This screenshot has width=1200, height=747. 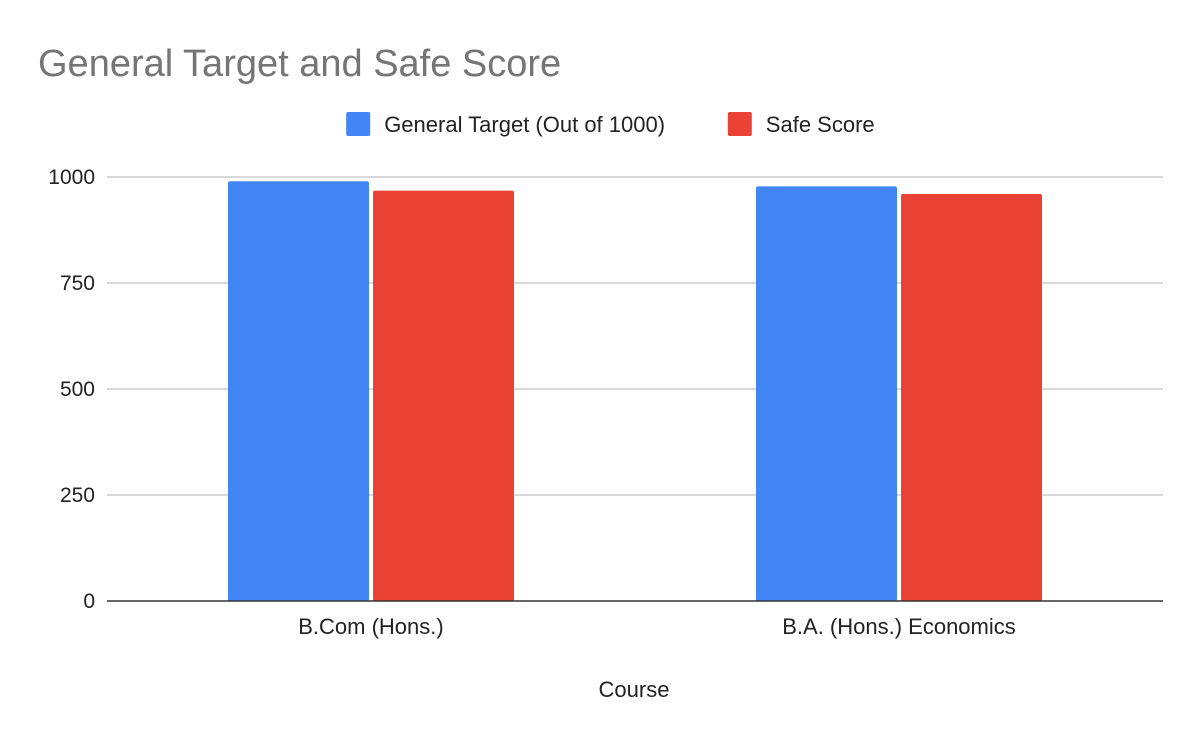 What do you see at coordinates (77, 283) in the screenshot?
I see `y-tick-label: 750` at bounding box center [77, 283].